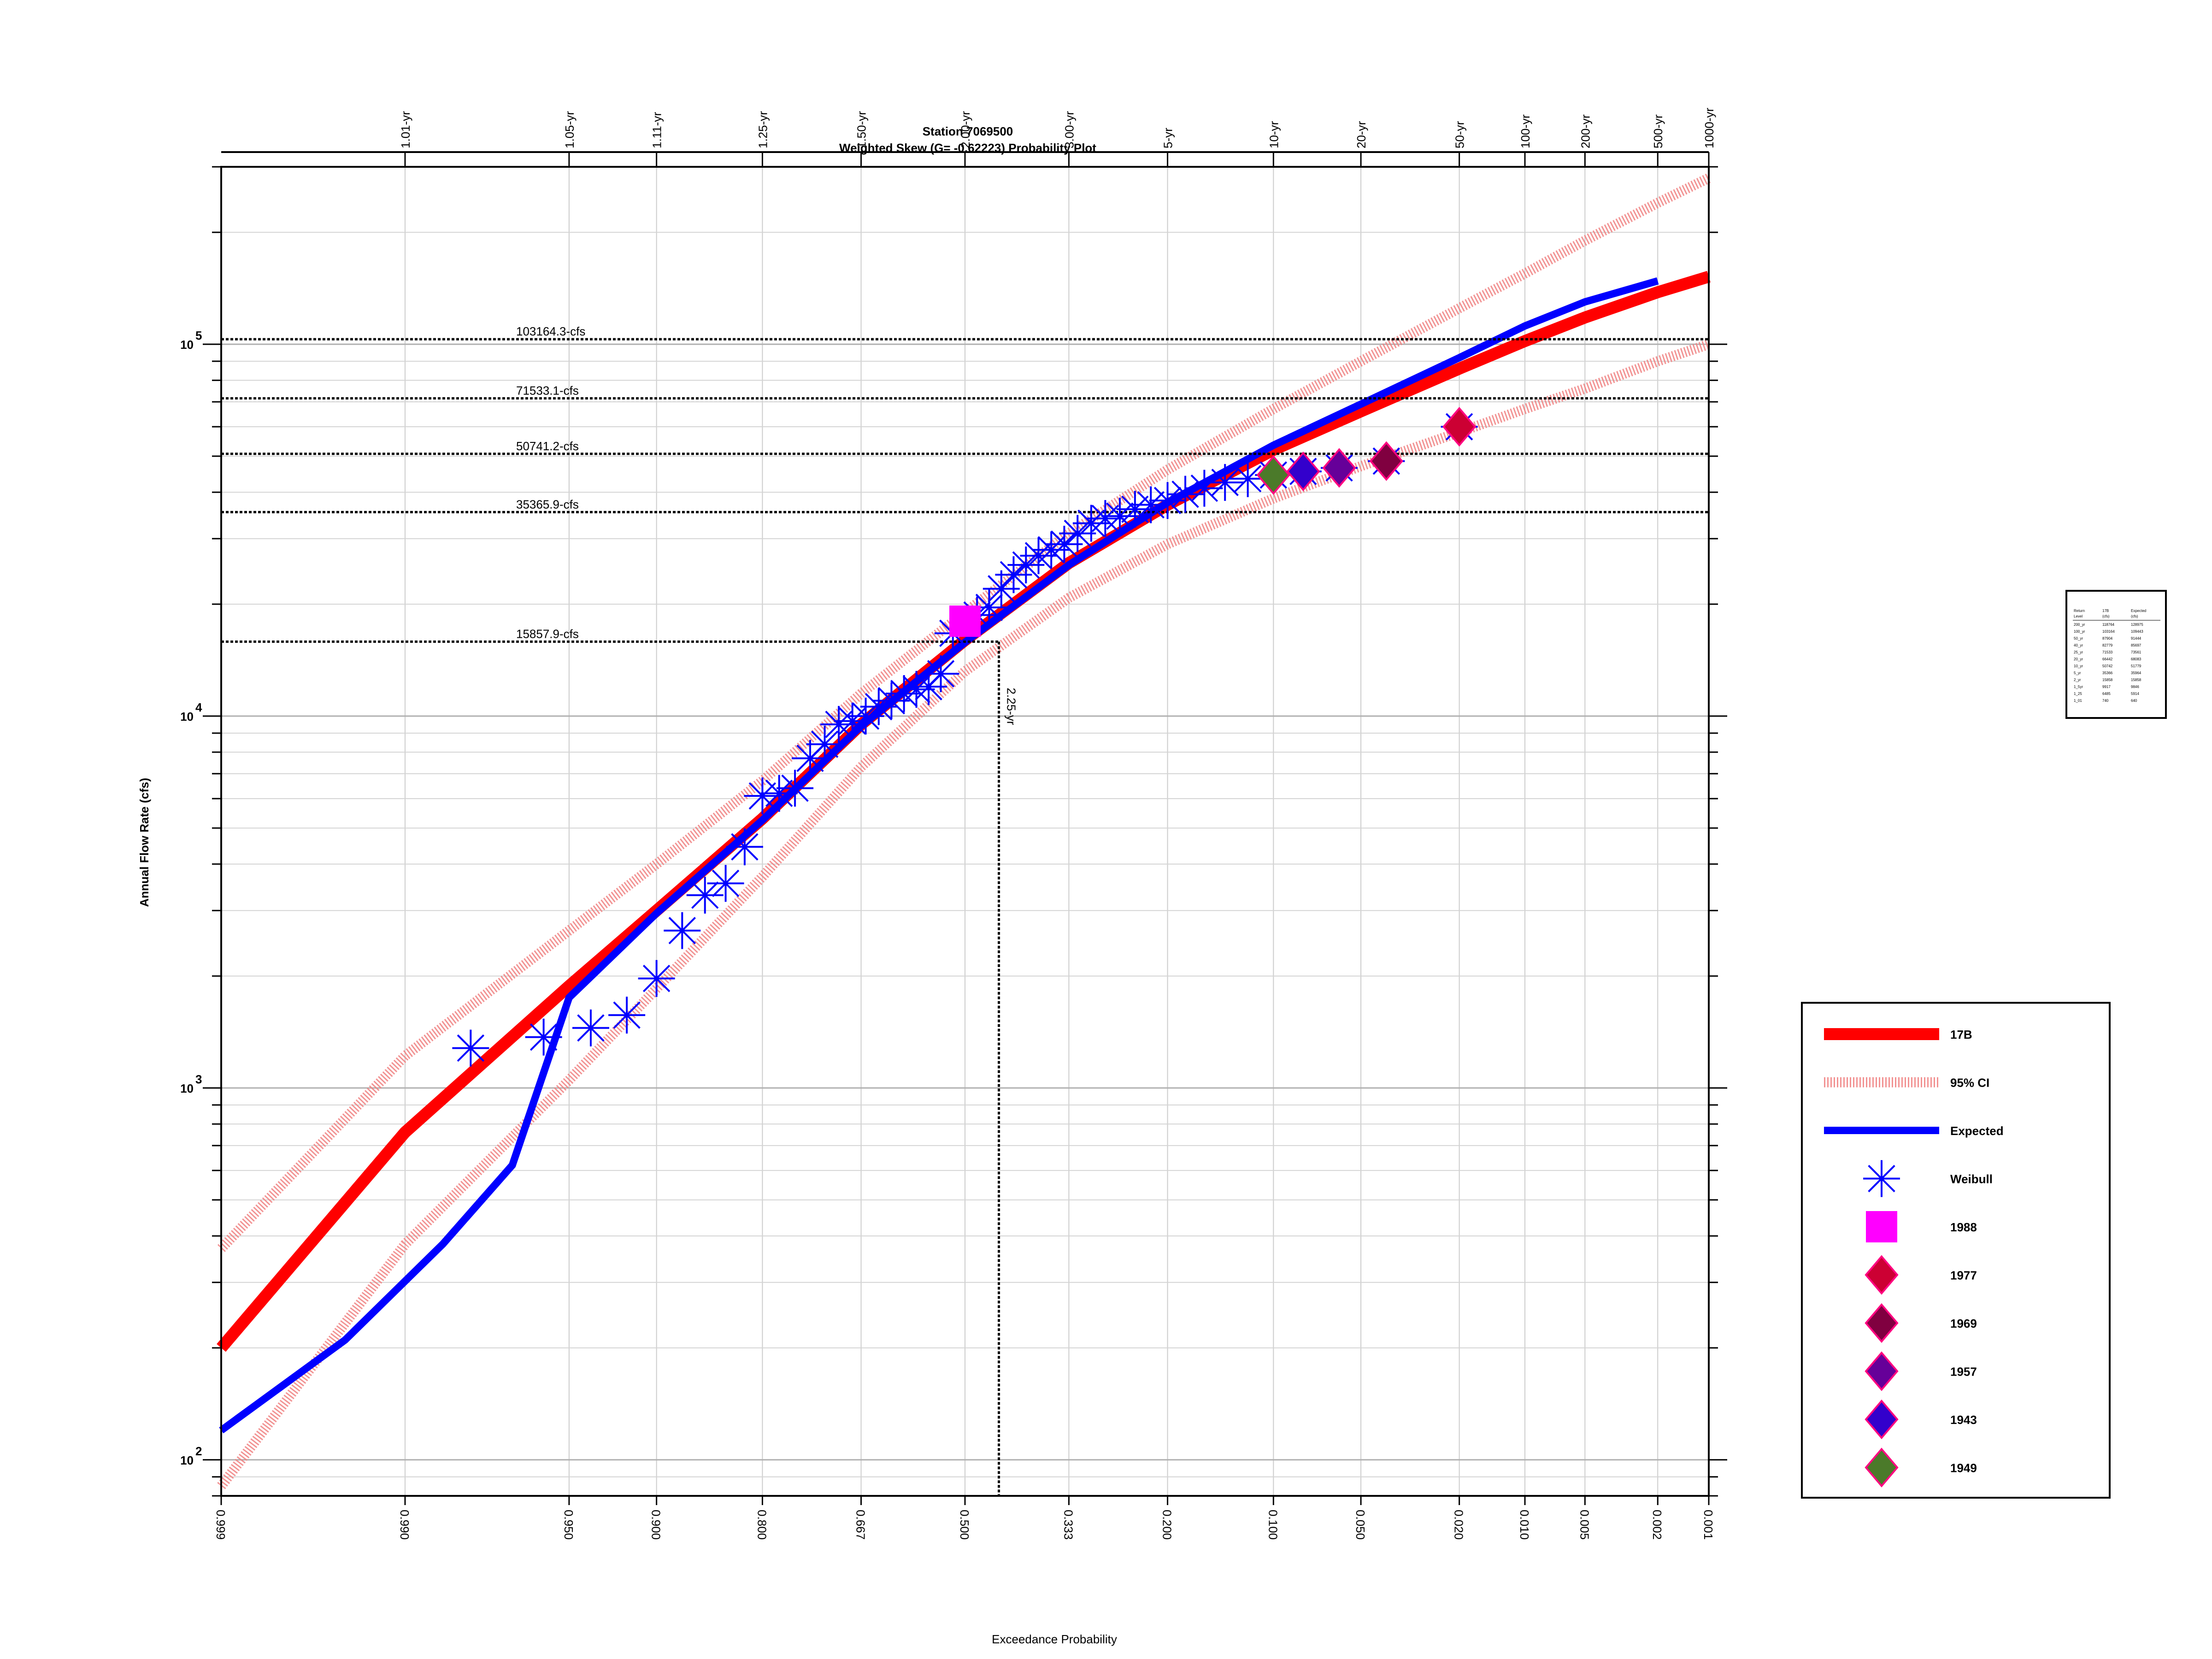 This screenshot has height=1659, width=2212. Describe the element at coordinates (2136, 659) in the screenshot. I see `table-cell: 68083` at that location.